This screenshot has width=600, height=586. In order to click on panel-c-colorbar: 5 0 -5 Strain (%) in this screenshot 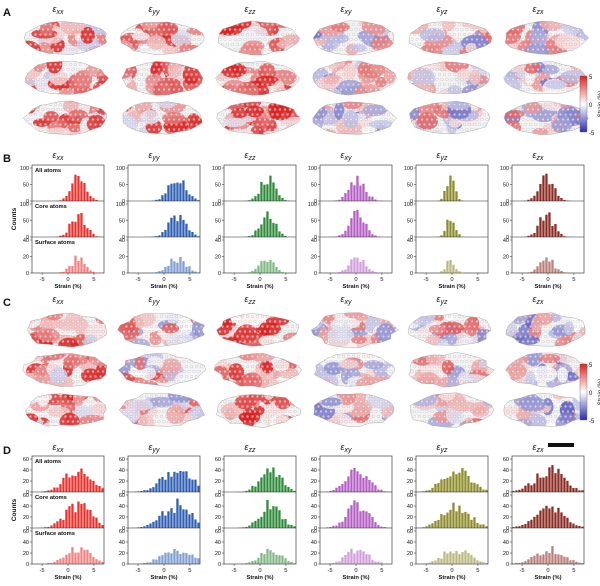, I will do `click(589, 394)`.